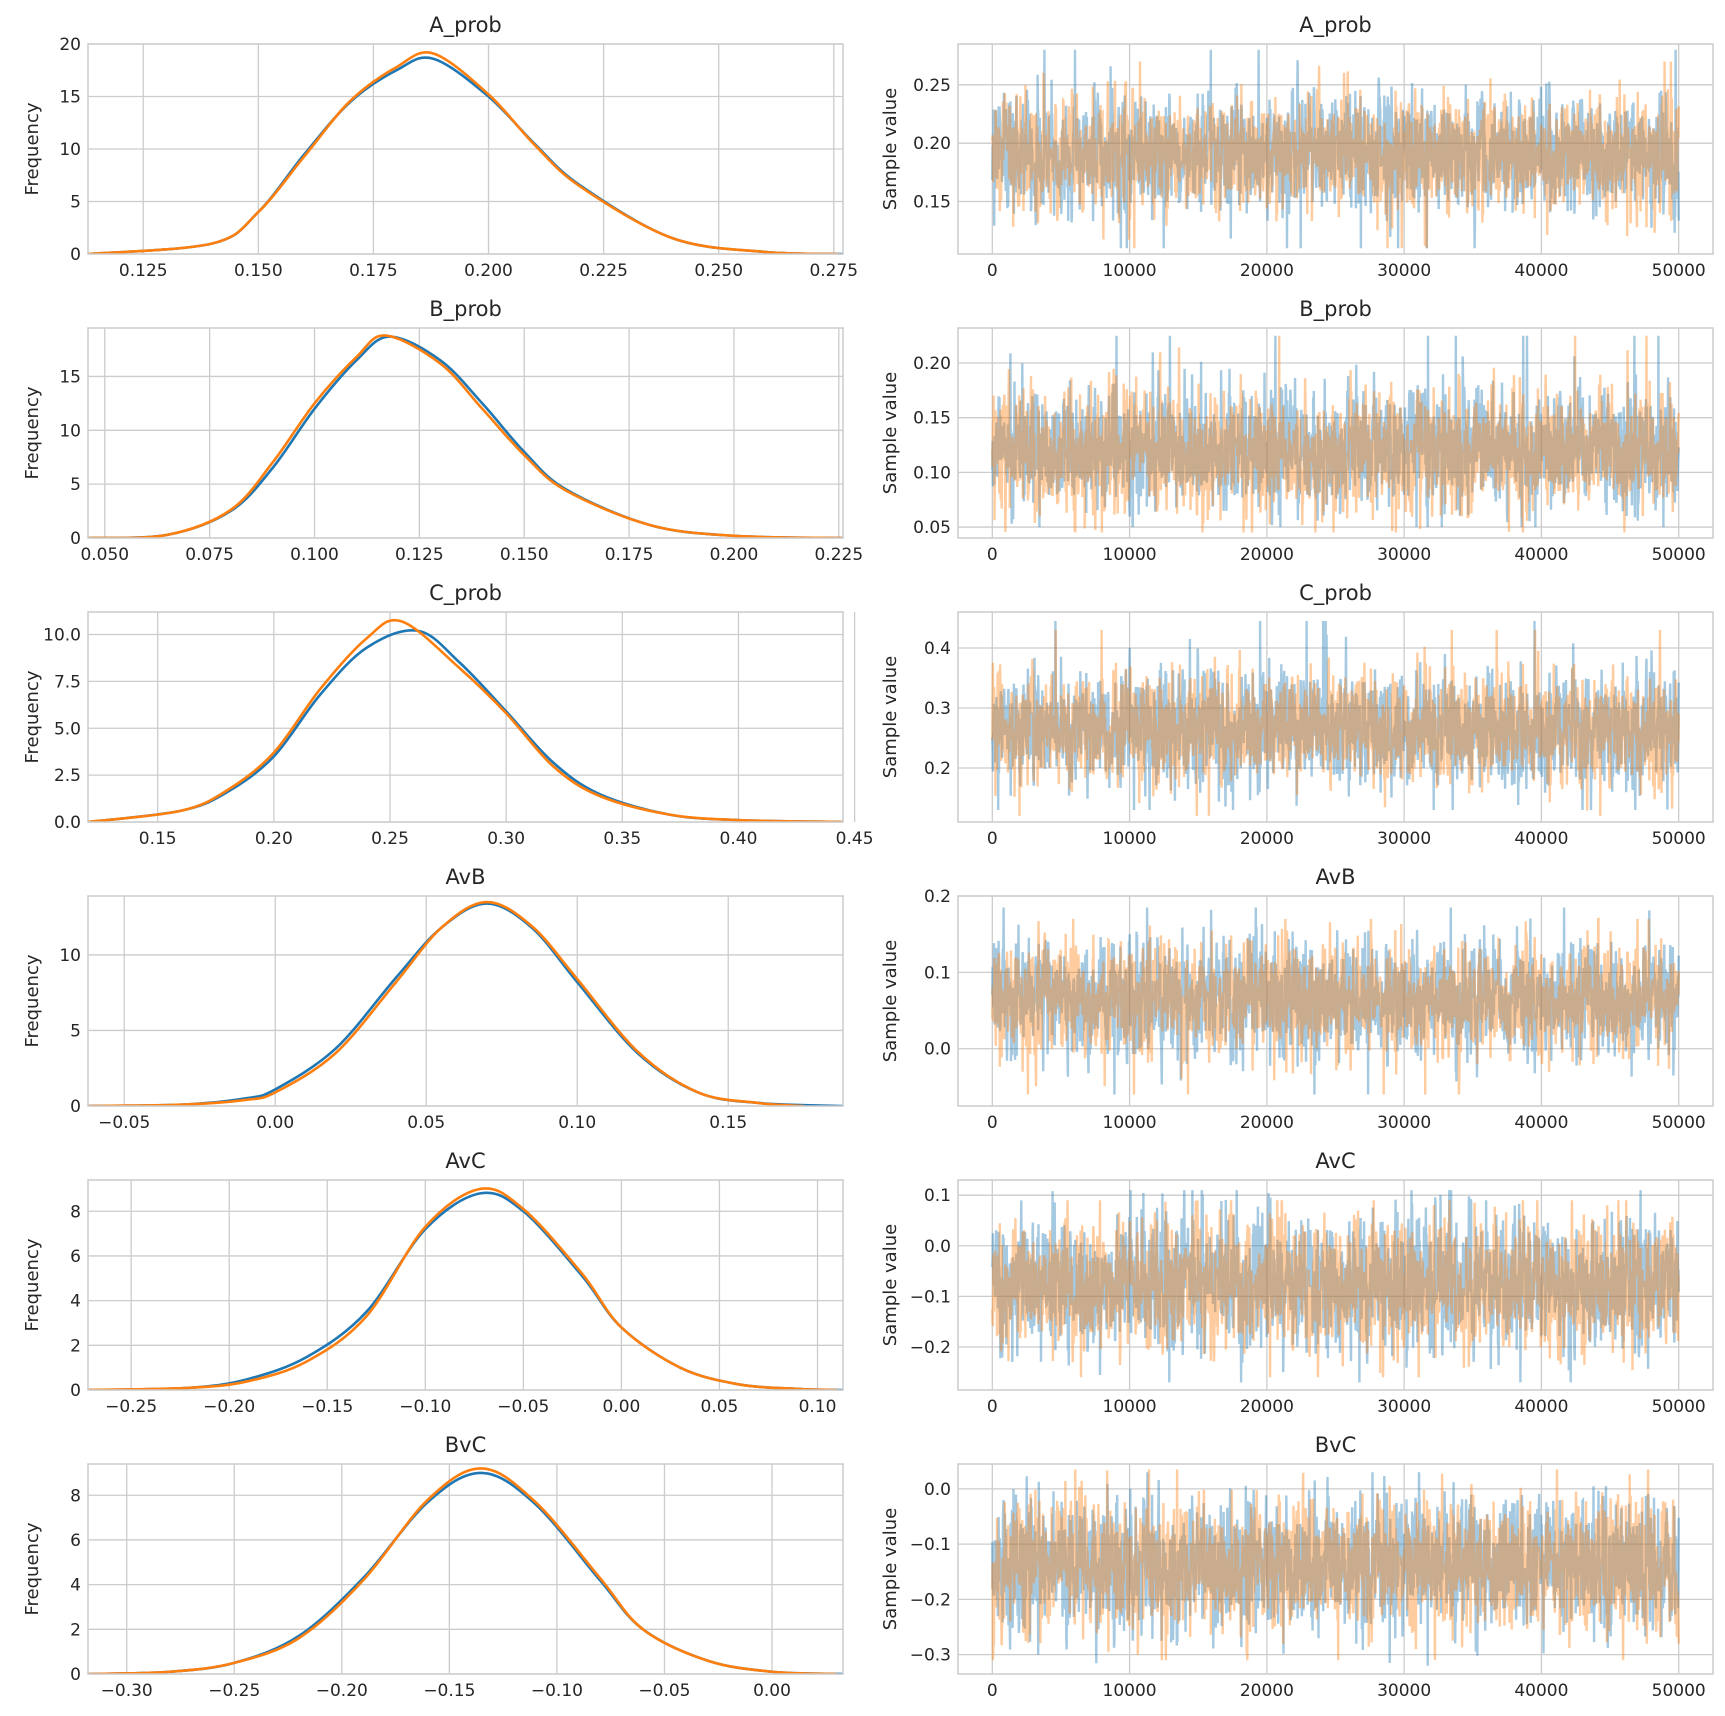  Describe the element at coordinates (67, 682) in the screenshot. I see `y-tick-label: 7.5` at that location.